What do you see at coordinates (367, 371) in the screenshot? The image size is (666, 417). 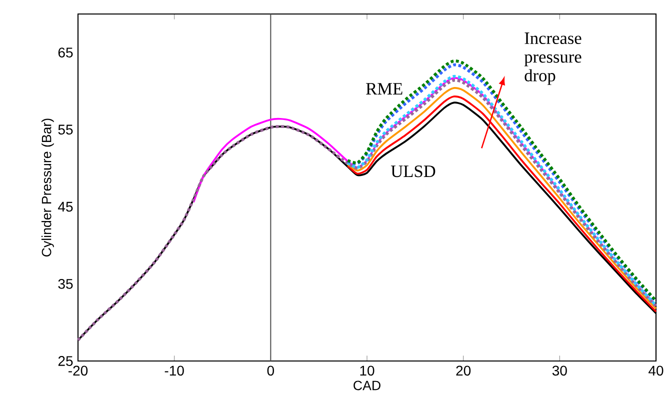 I see `x-tick-label: 10` at bounding box center [367, 371].